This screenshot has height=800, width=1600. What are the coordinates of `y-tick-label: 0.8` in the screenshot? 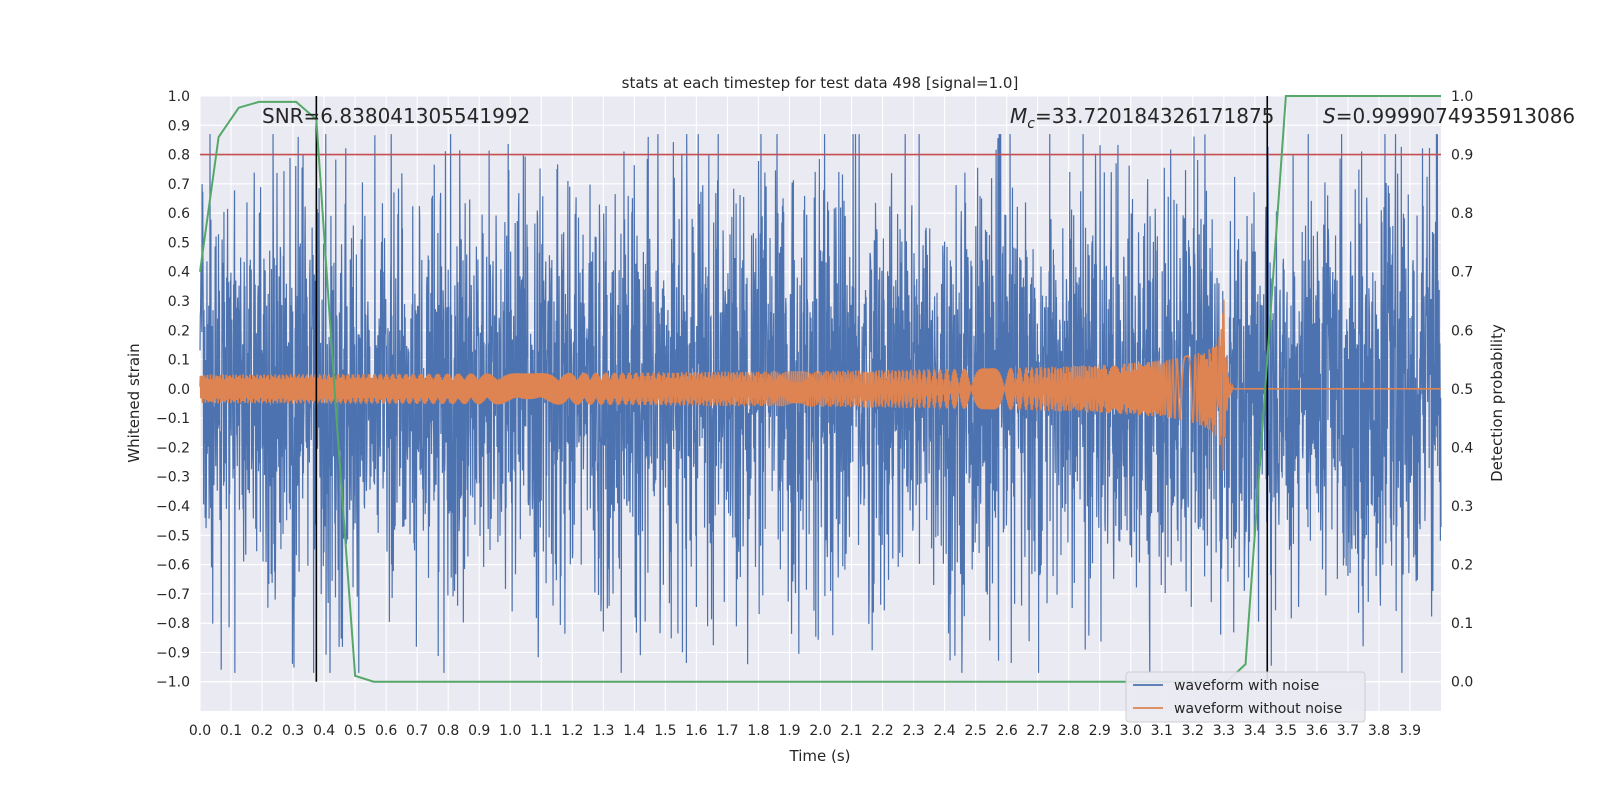 It's located at (179, 156).